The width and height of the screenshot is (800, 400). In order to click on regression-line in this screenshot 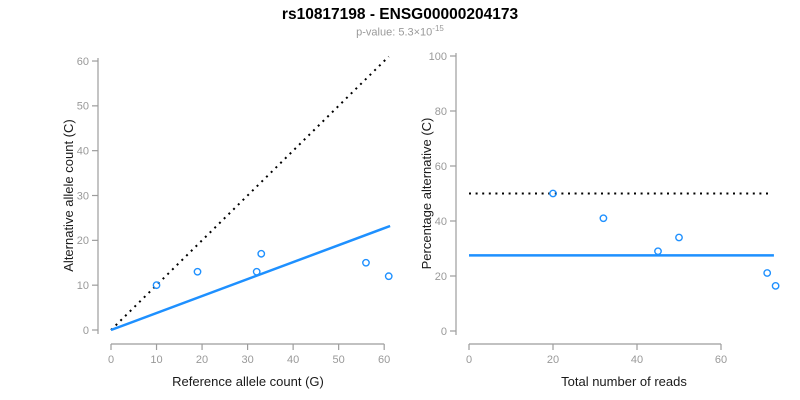, I will do `click(250, 278)`.